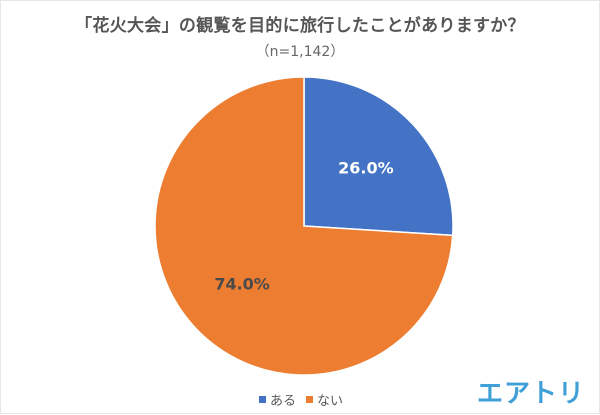  Describe the element at coordinates (530, 394) in the screenshot. I see `airtrip-logo: エアトリ` at that location.